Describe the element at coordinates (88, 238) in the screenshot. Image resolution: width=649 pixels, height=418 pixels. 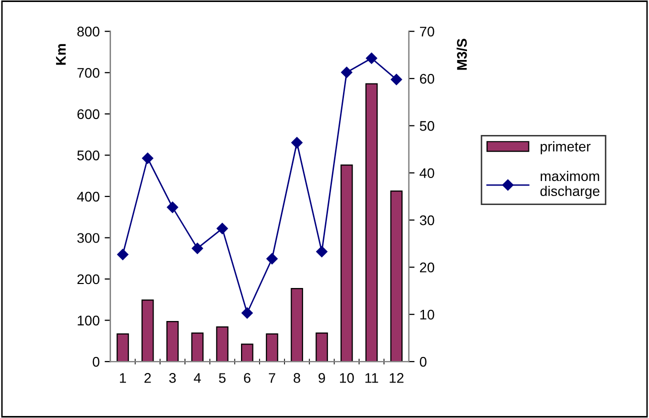
I see `y-tick-label: 300` at that location.